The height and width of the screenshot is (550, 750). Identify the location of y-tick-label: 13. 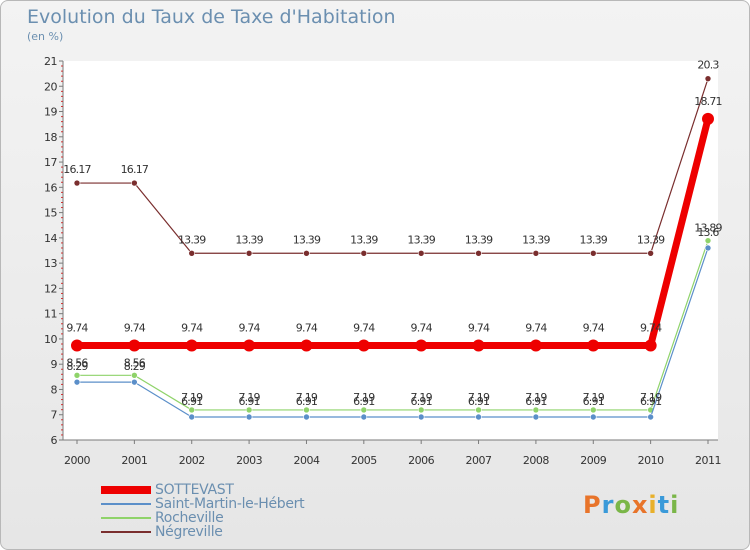
(50, 263).